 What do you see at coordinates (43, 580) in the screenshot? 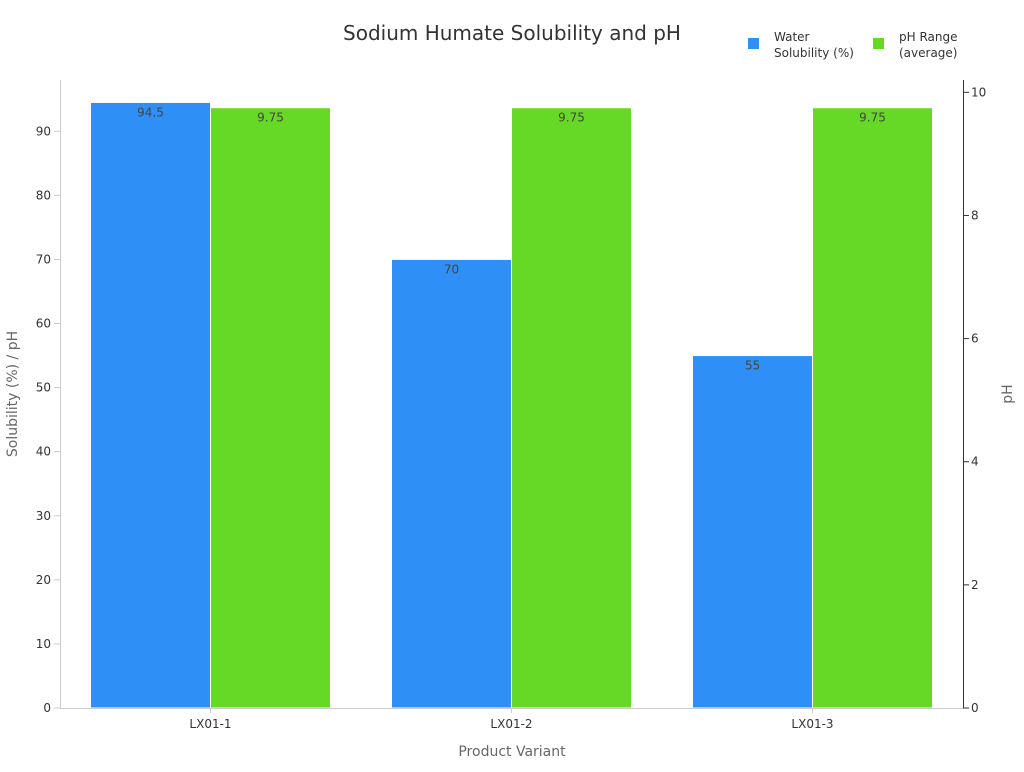
I see `y-tick-label: 20` at bounding box center [43, 580].